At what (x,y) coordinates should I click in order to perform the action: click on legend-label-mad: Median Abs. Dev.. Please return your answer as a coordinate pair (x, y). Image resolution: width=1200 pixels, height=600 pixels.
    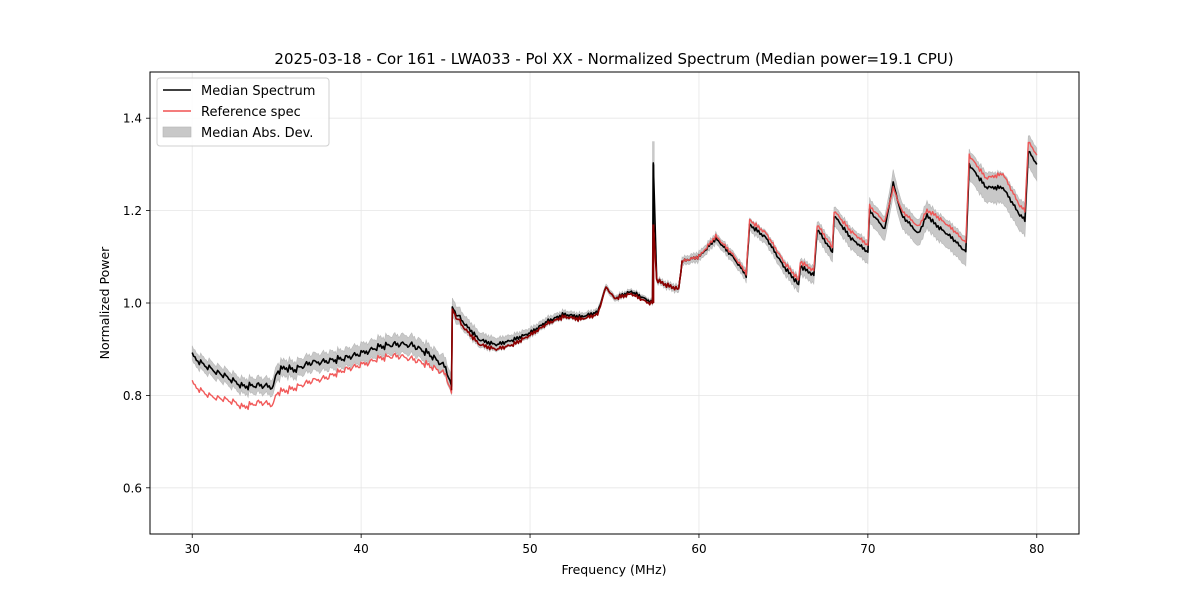
    Looking at the image, I should click on (257, 133).